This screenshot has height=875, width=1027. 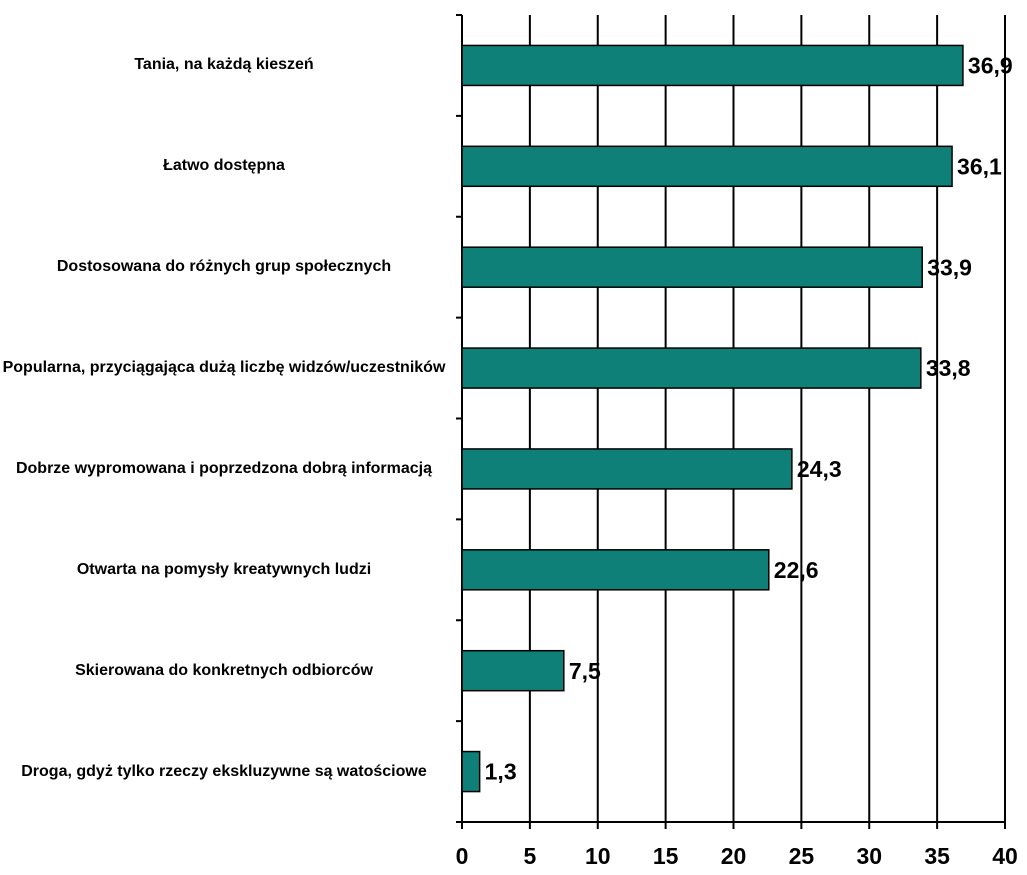 I want to click on x-tick-label: 20, so click(x=734, y=856).